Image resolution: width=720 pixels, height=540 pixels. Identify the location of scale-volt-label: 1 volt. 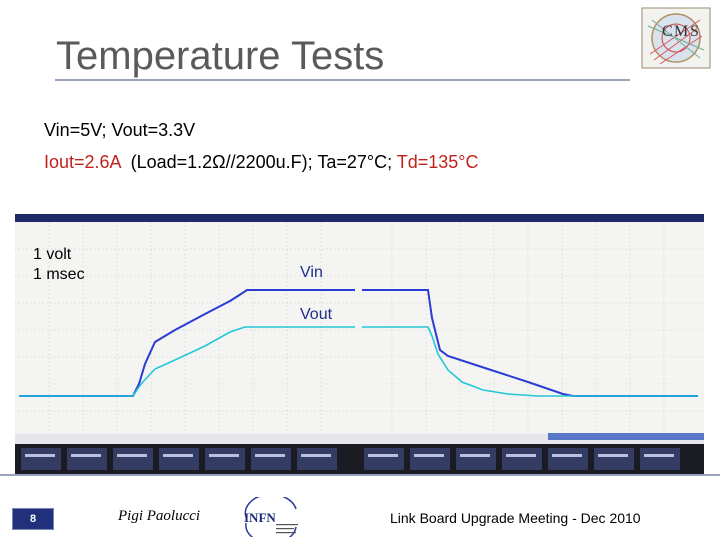
(52, 254).